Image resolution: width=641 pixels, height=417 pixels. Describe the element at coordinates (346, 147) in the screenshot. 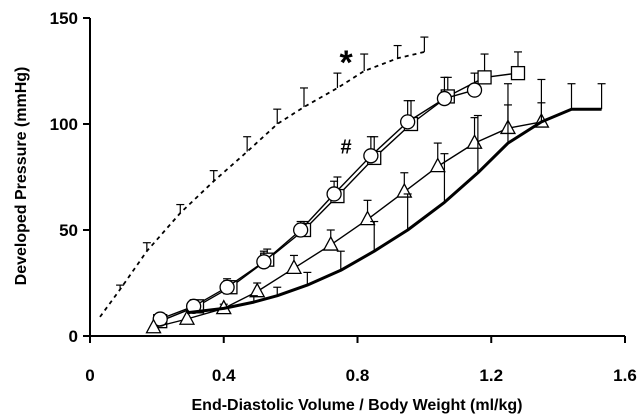

I see `annotation-hash: #` at that location.